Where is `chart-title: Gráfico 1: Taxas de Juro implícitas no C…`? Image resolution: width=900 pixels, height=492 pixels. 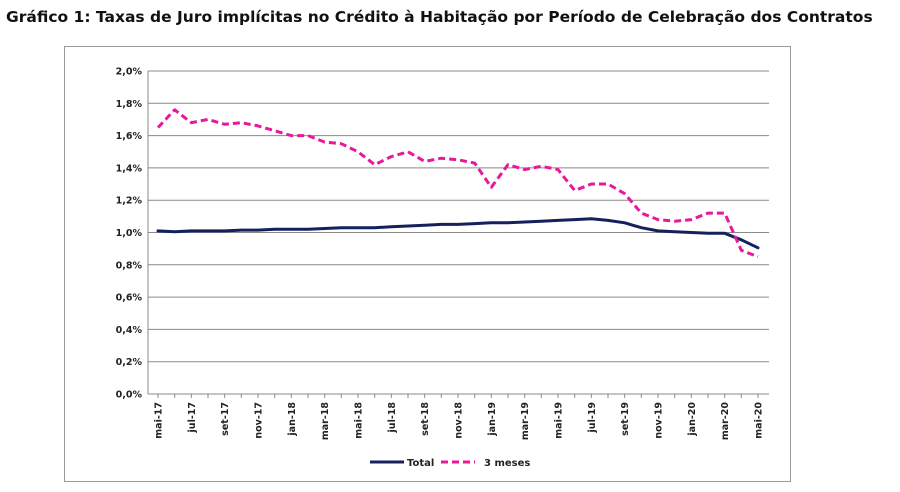
chart-title: Gráfico 1: Taxas de Juro implícitas no C… is located at coordinates (439, 17).